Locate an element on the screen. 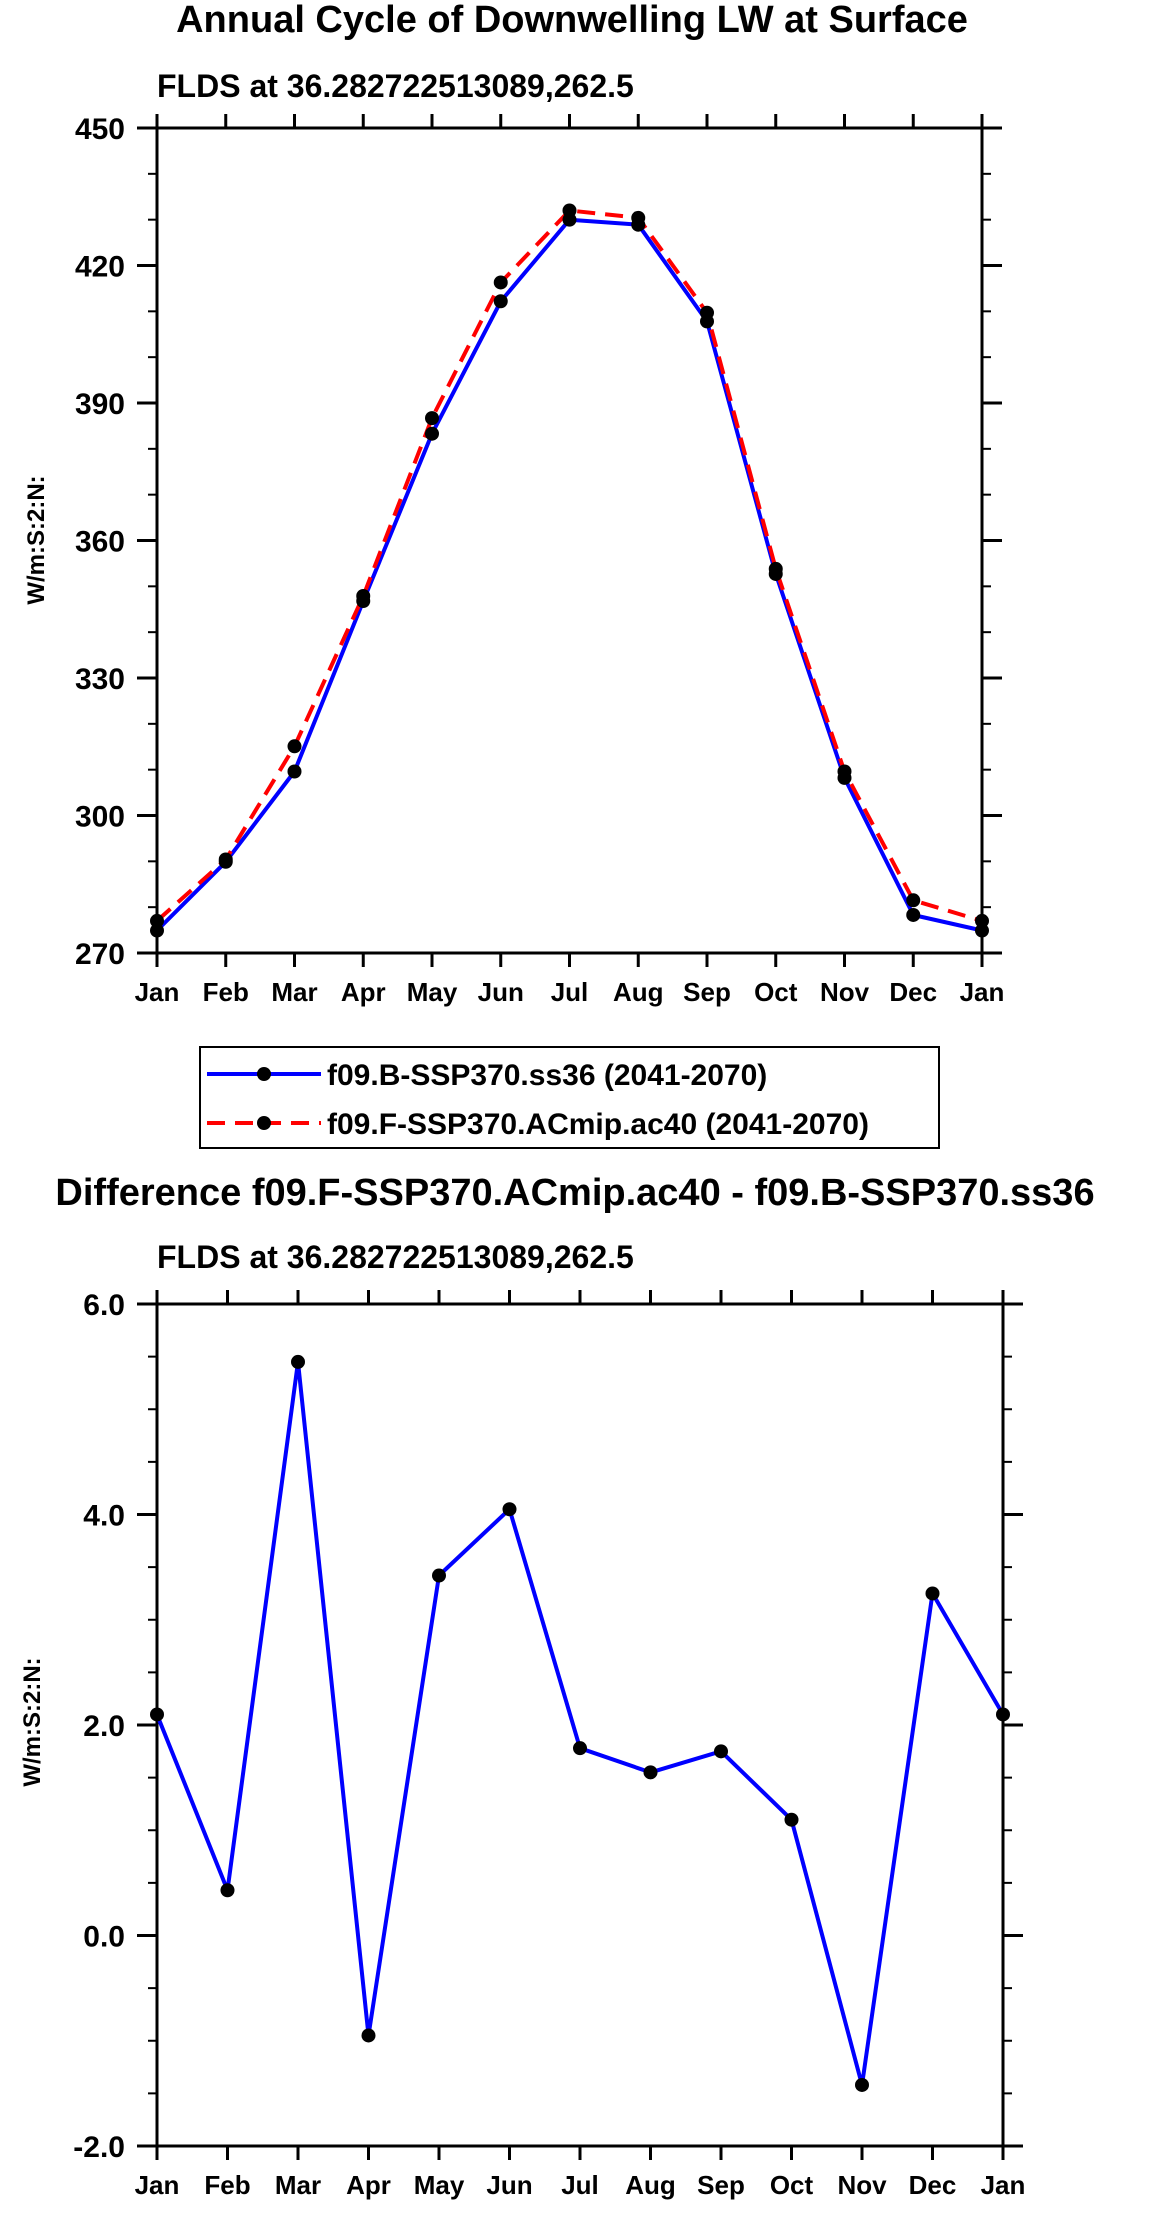 The width and height of the screenshot is (1161, 2219). y-tick-label: -2.0 is located at coordinates (99, 2147).